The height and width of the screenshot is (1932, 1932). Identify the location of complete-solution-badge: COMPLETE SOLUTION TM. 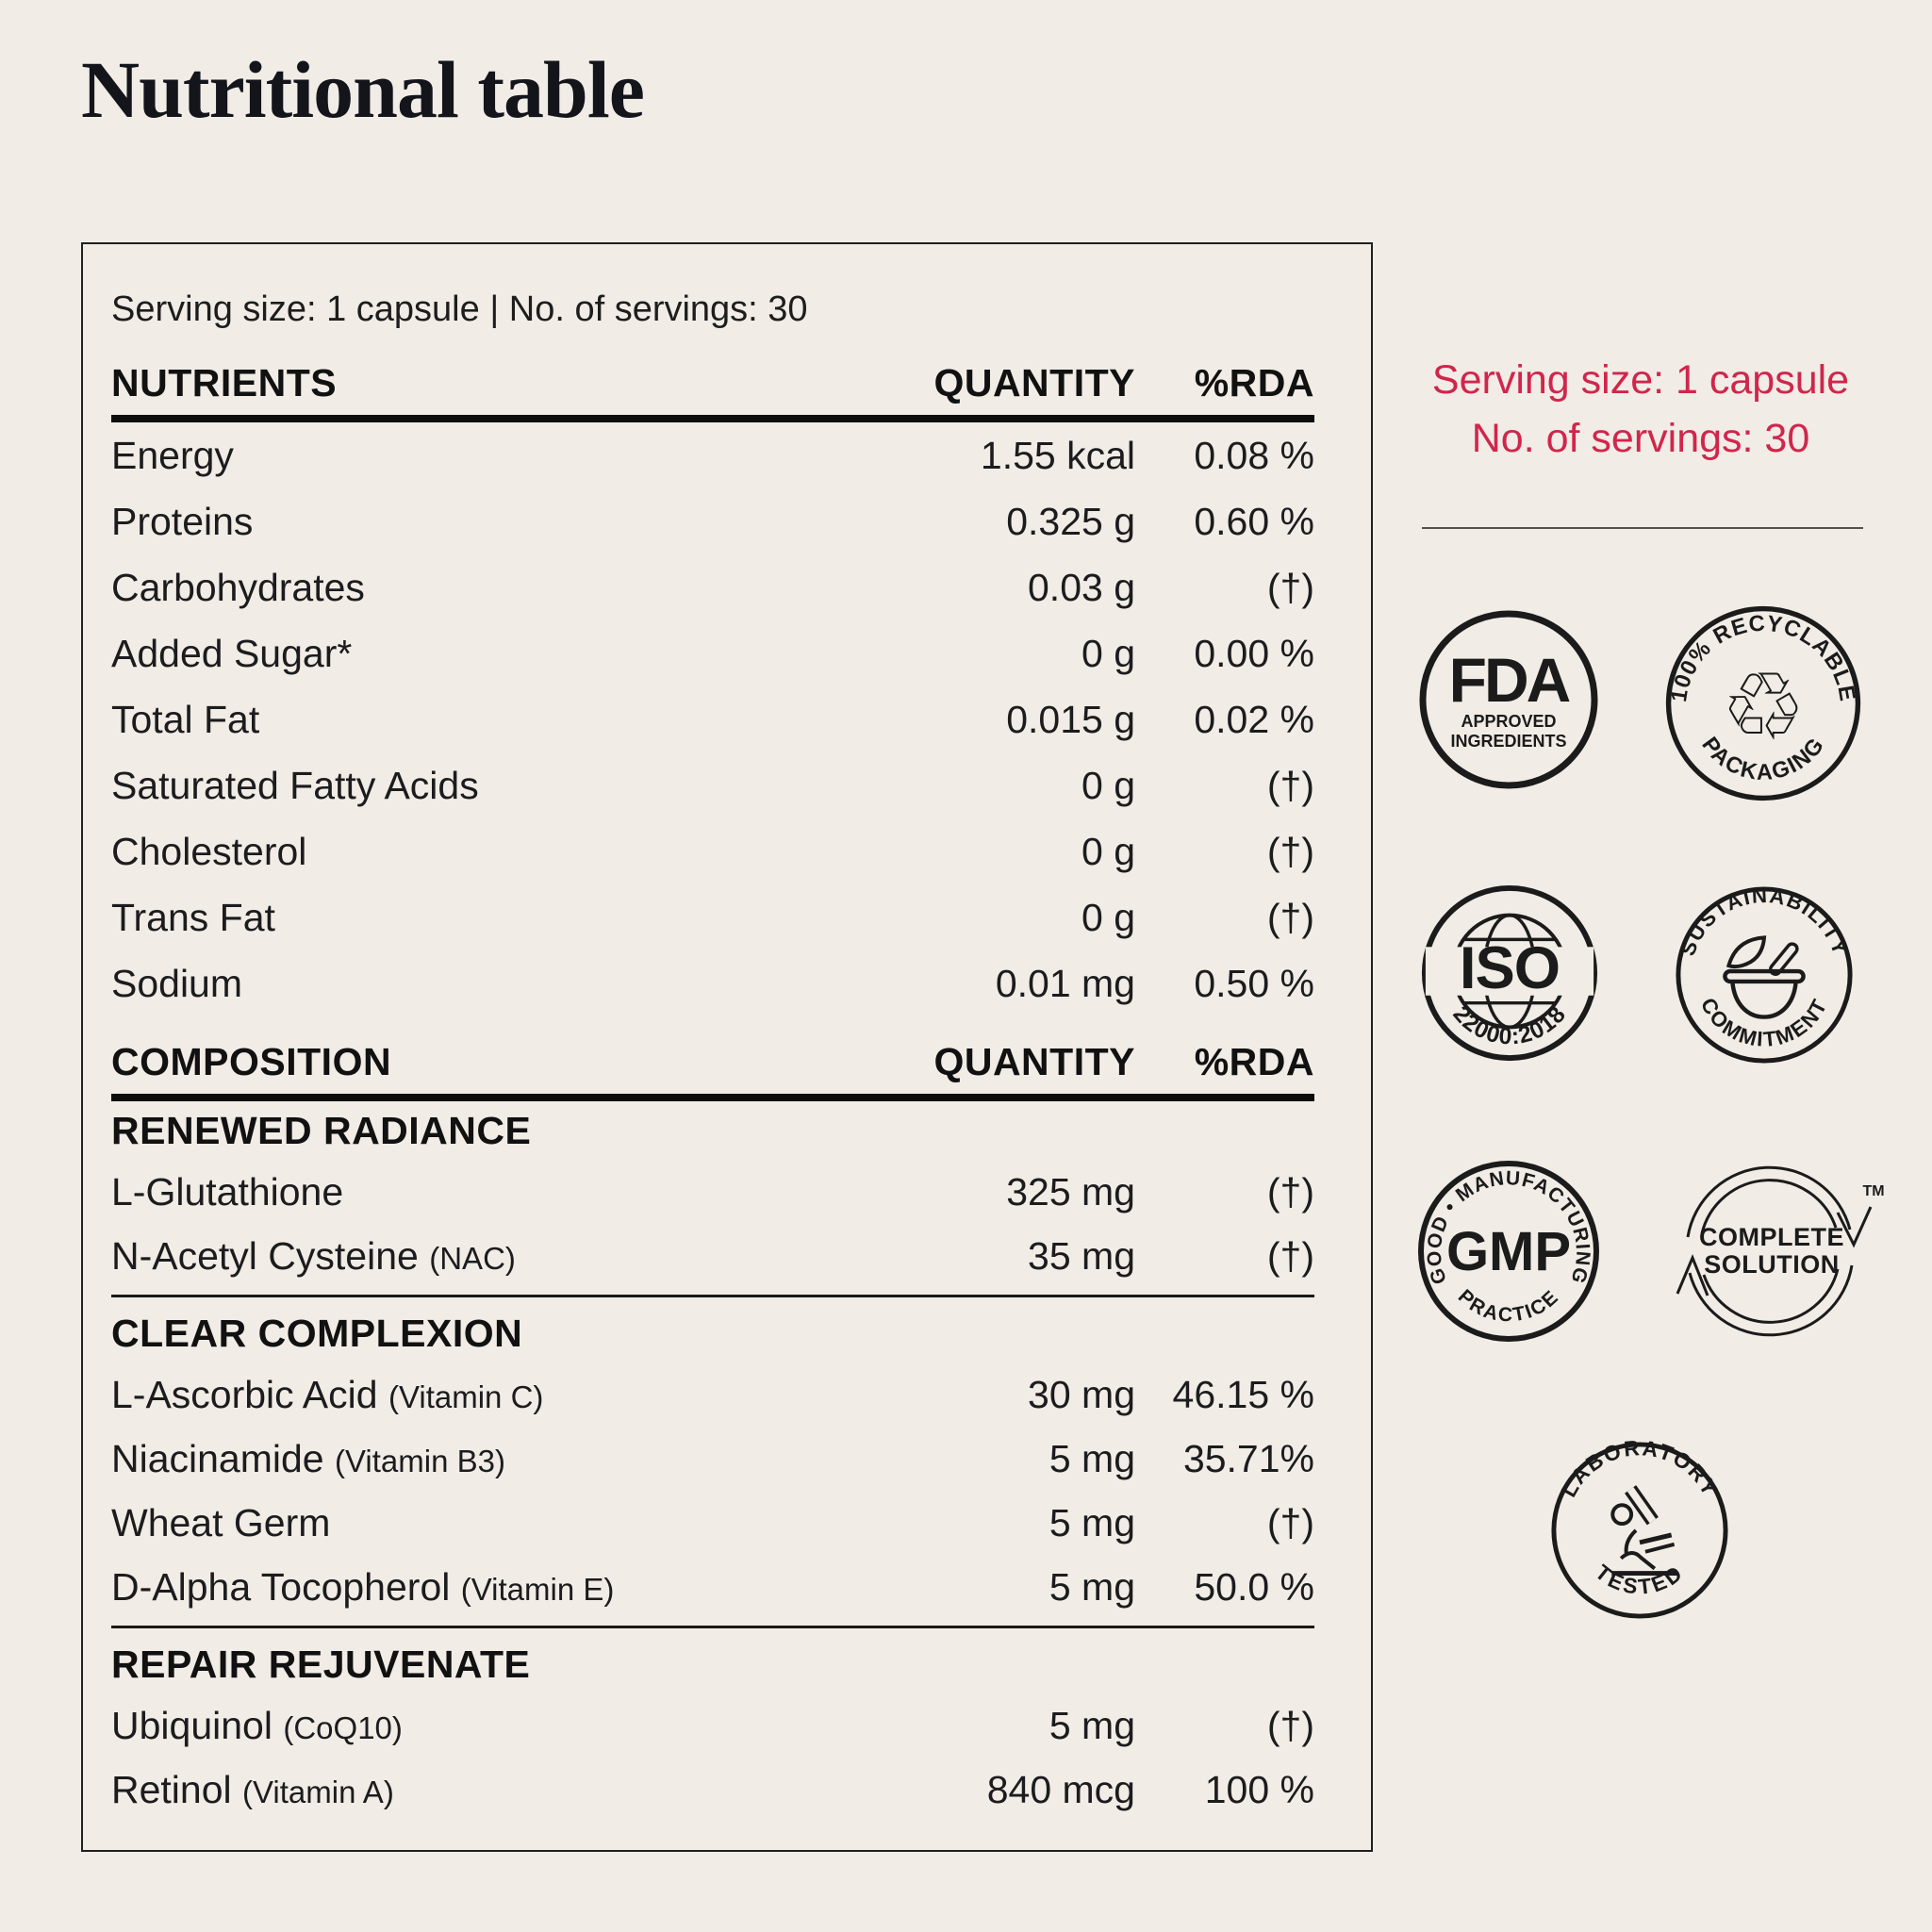
(1780, 1251).